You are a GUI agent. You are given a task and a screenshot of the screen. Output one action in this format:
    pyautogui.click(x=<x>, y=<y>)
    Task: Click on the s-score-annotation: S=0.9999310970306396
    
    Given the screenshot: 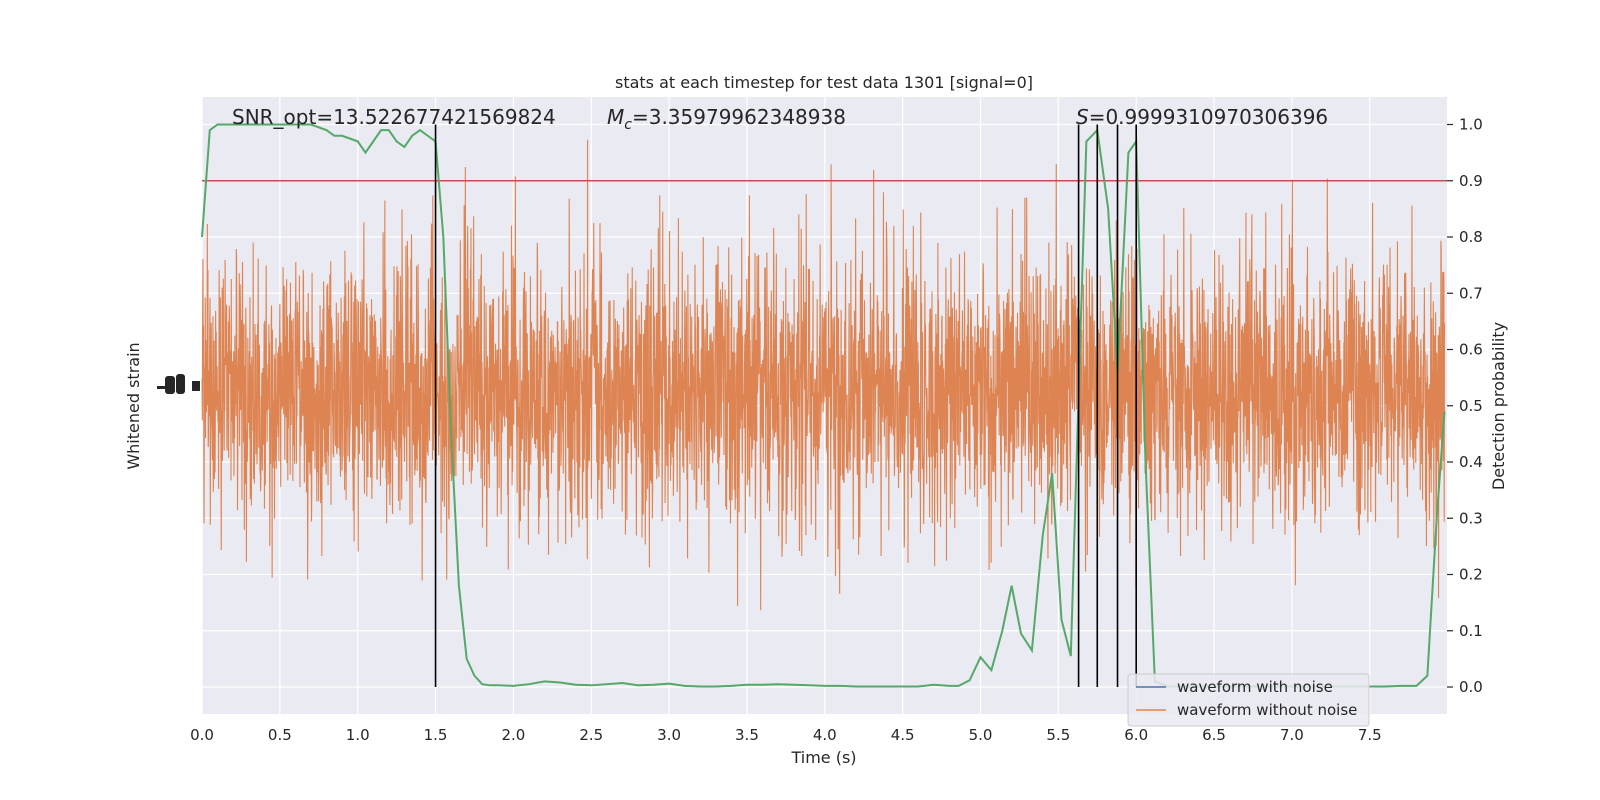 What is the action you would take?
    pyautogui.click(x=1202, y=117)
    